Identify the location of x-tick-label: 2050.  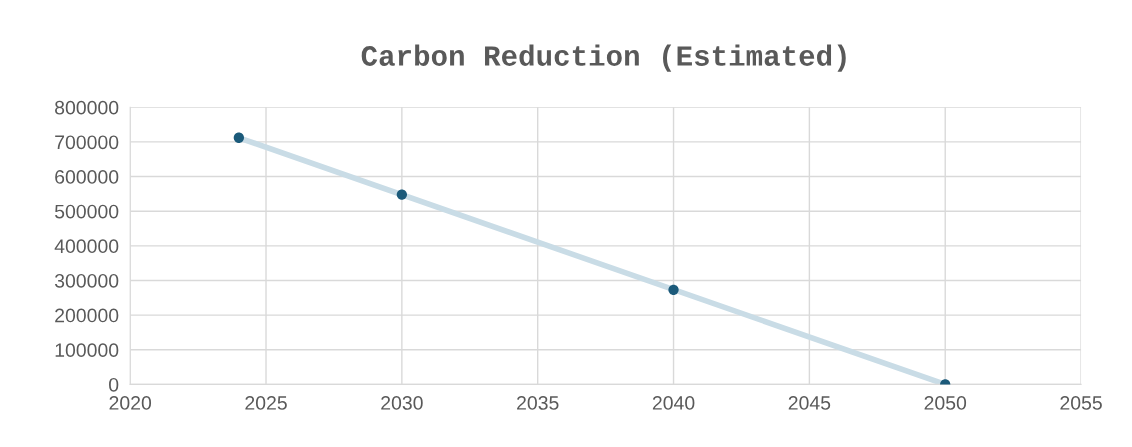
(945, 403).